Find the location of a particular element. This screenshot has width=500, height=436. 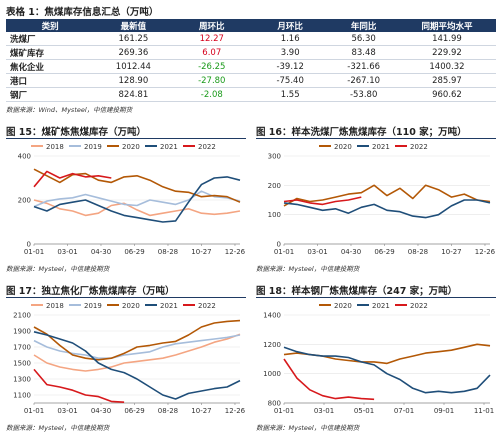

table-cell-yoy: 56.30 is located at coordinates (363, 39).